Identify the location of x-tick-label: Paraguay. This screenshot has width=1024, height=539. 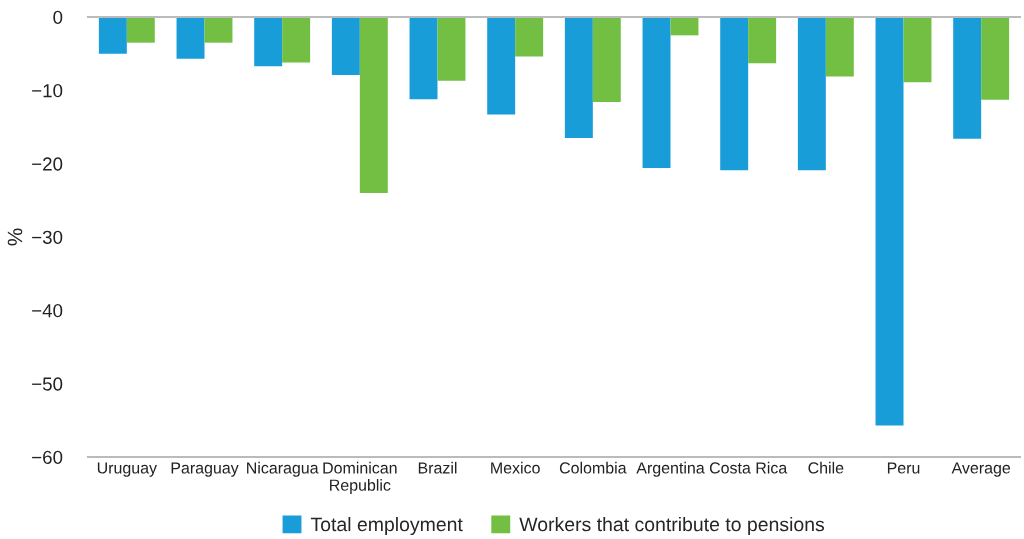
(205, 469).